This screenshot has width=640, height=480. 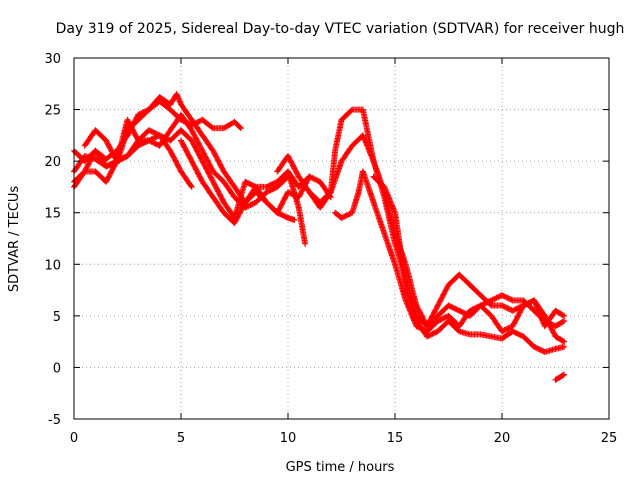 What do you see at coordinates (502, 438) in the screenshot?
I see `x-tick-label: 20` at bounding box center [502, 438].